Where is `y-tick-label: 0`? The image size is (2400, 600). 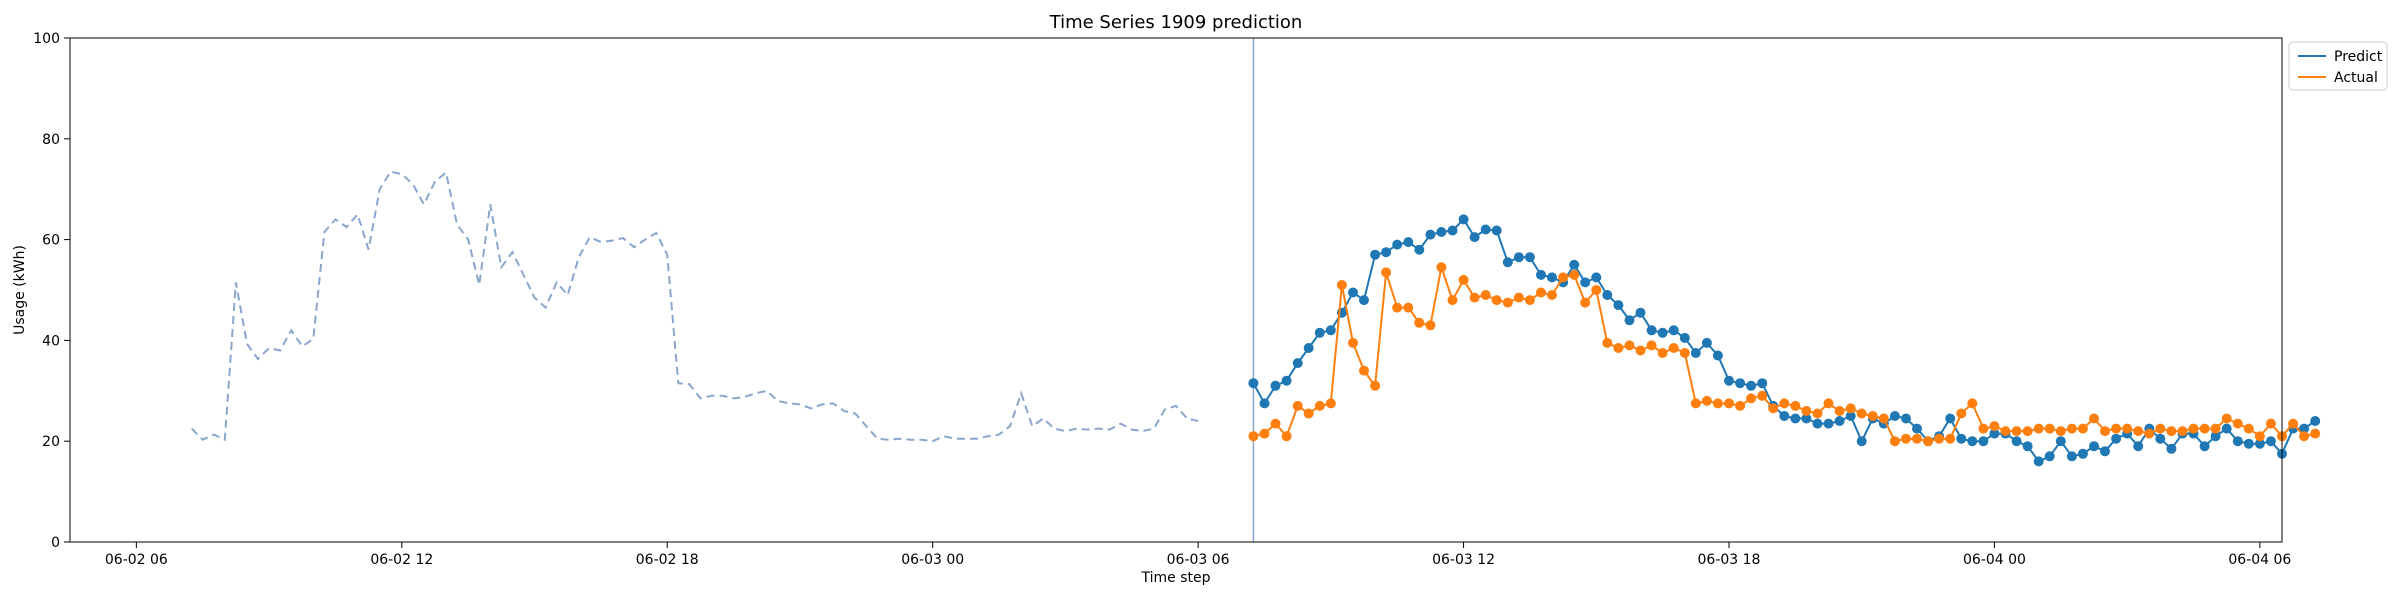 y-tick-label: 0 is located at coordinates (55, 543).